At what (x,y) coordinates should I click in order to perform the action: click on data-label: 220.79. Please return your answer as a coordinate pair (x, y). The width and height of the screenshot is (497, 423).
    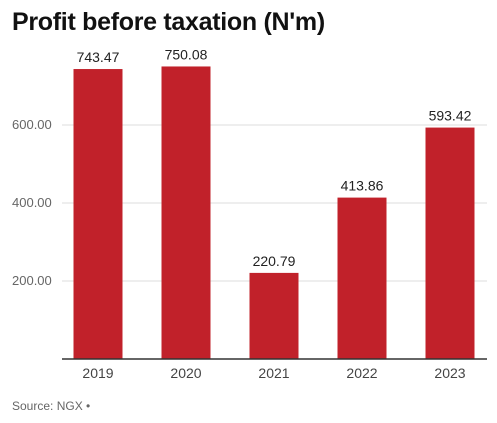
    Looking at the image, I should click on (274, 261).